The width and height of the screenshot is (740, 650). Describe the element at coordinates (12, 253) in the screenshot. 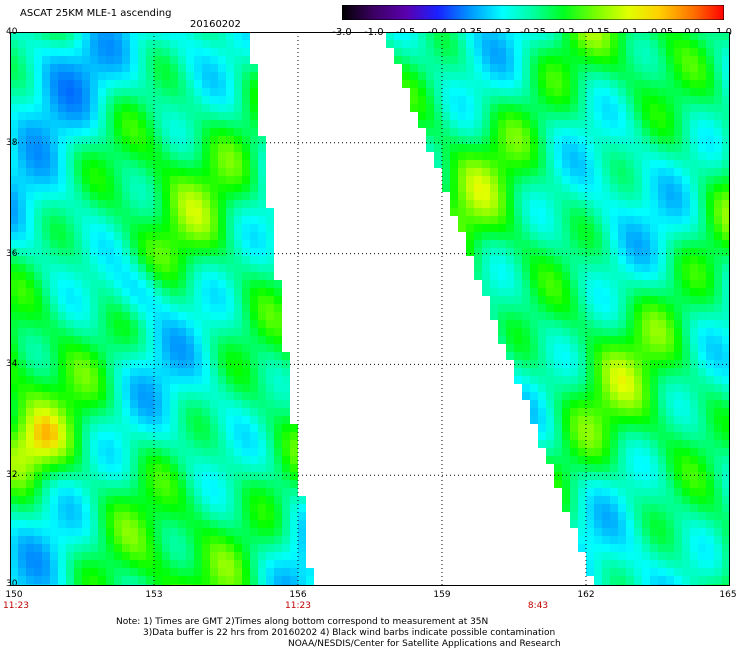

I see `latitude-tick-label: 36` at that location.